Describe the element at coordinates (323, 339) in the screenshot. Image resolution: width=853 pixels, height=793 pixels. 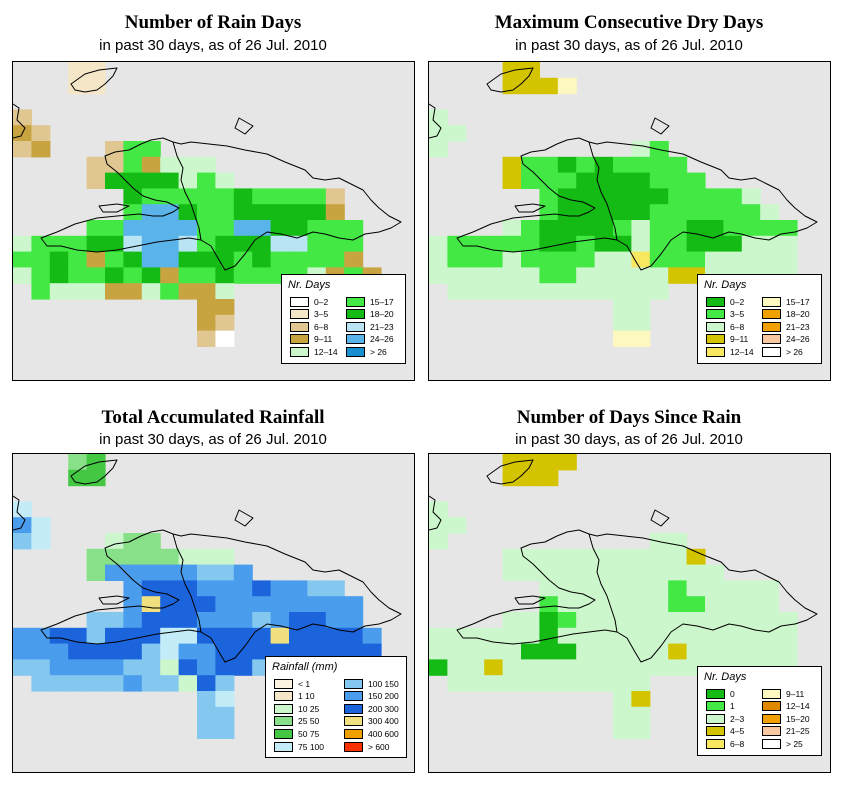
I see `legend-label: 9–11` at that location.